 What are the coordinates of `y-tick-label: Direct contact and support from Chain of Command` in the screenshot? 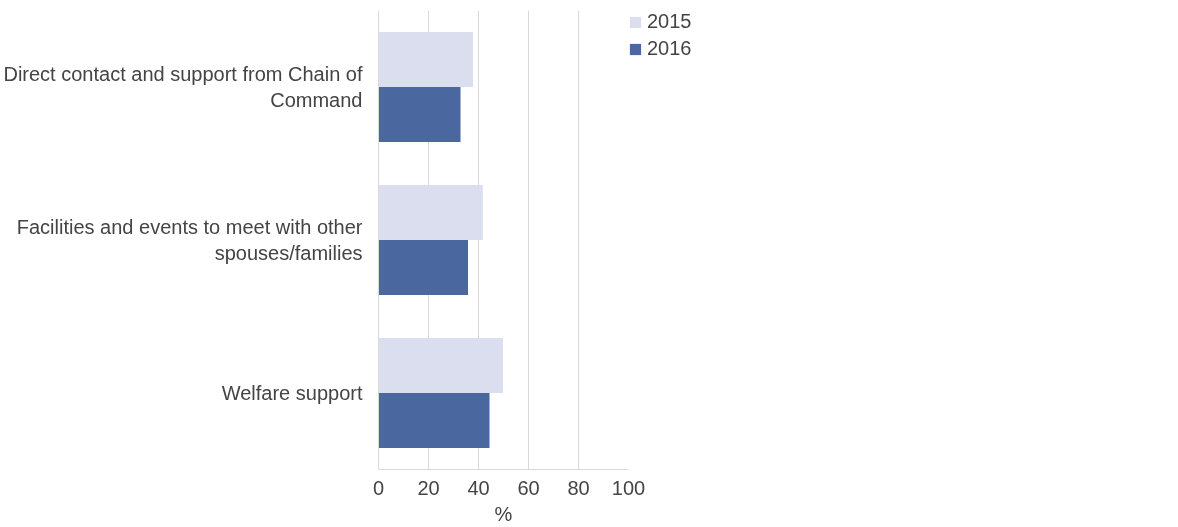 It's located at (183, 87).